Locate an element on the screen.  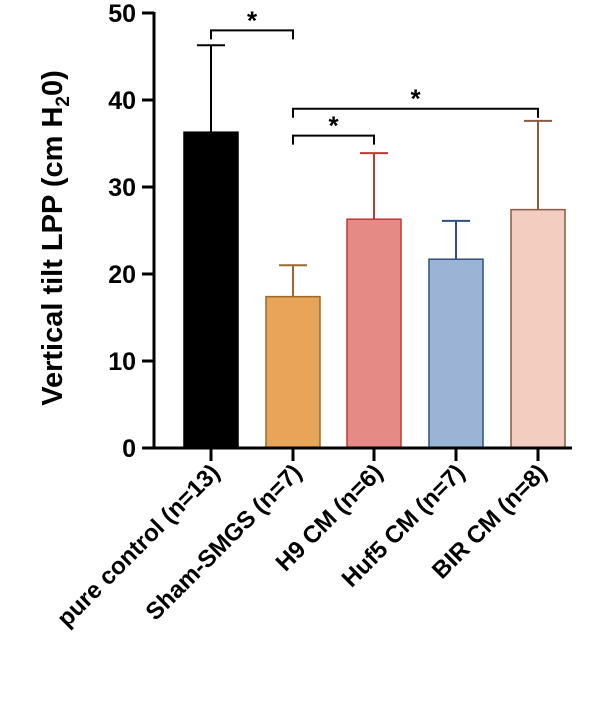
y-tick-label: 0 is located at coordinates (129, 449).